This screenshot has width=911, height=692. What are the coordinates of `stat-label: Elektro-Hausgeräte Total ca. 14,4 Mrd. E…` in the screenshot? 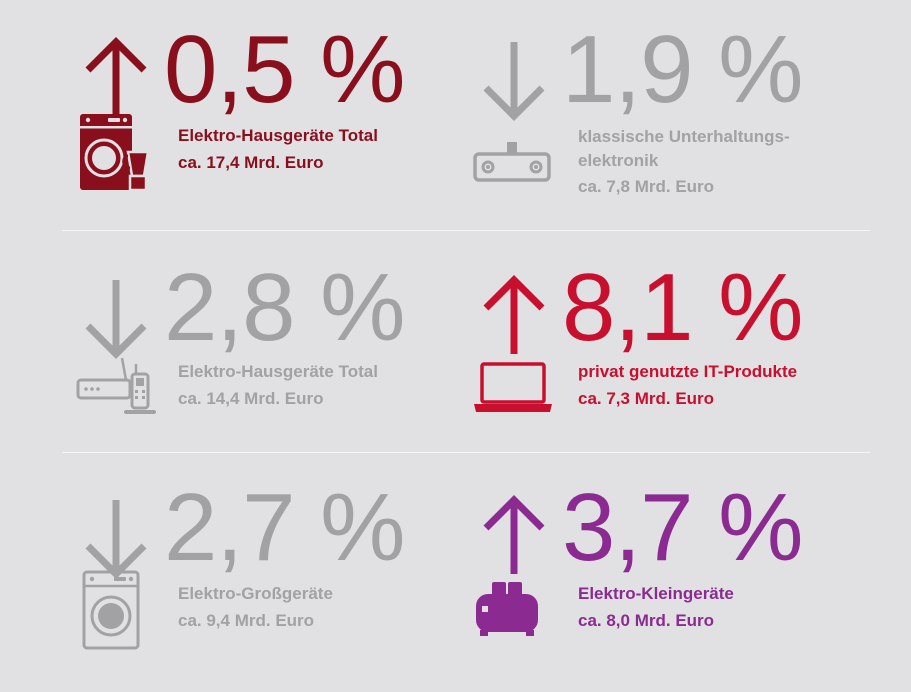 It's located at (278, 385).